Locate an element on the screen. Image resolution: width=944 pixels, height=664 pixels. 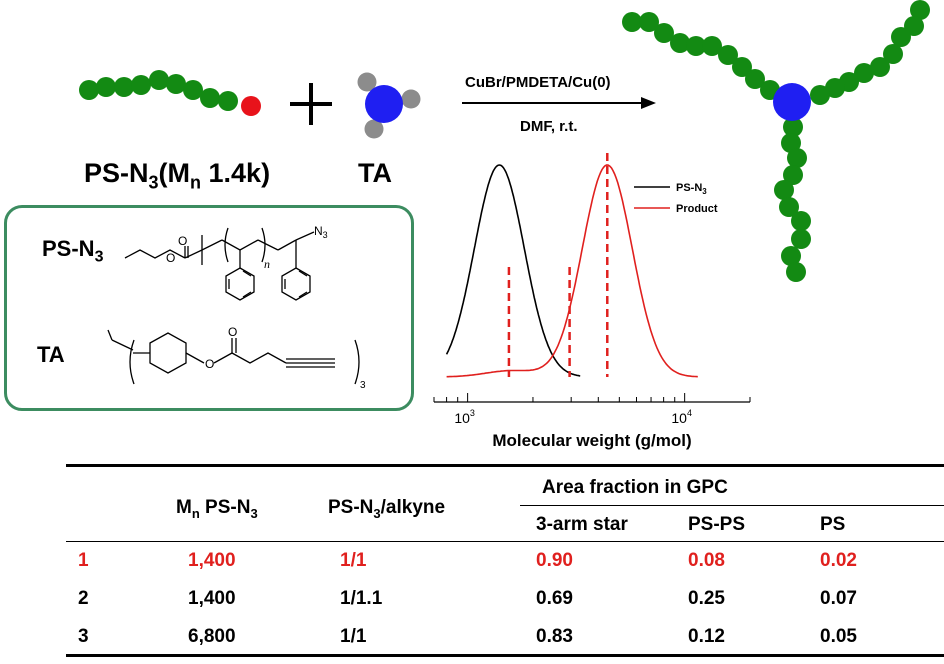
gpc-curves is located at coordinates (571, 271).